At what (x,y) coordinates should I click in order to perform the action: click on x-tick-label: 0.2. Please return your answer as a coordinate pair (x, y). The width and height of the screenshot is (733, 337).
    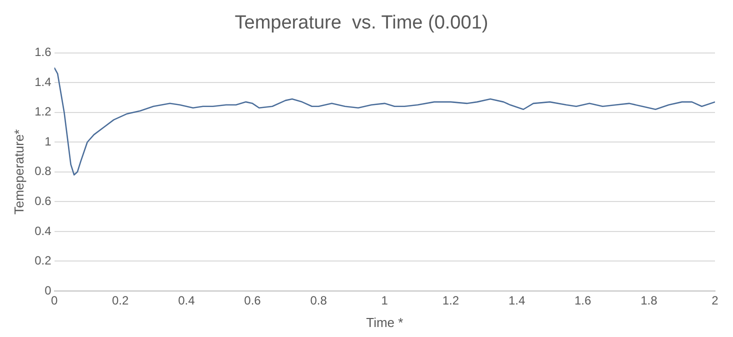
    Looking at the image, I should click on (121, 301).